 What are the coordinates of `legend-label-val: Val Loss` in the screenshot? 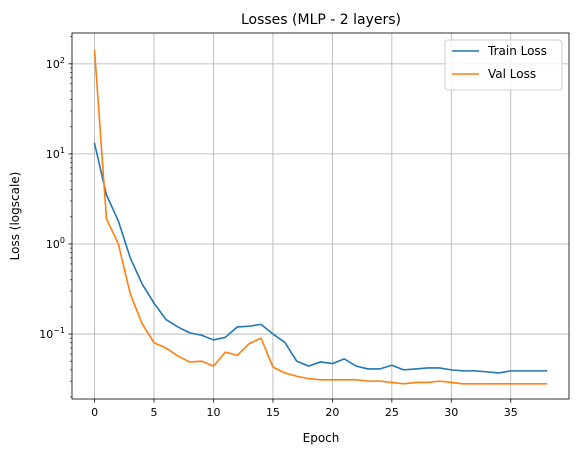 It's located at (512, 74).